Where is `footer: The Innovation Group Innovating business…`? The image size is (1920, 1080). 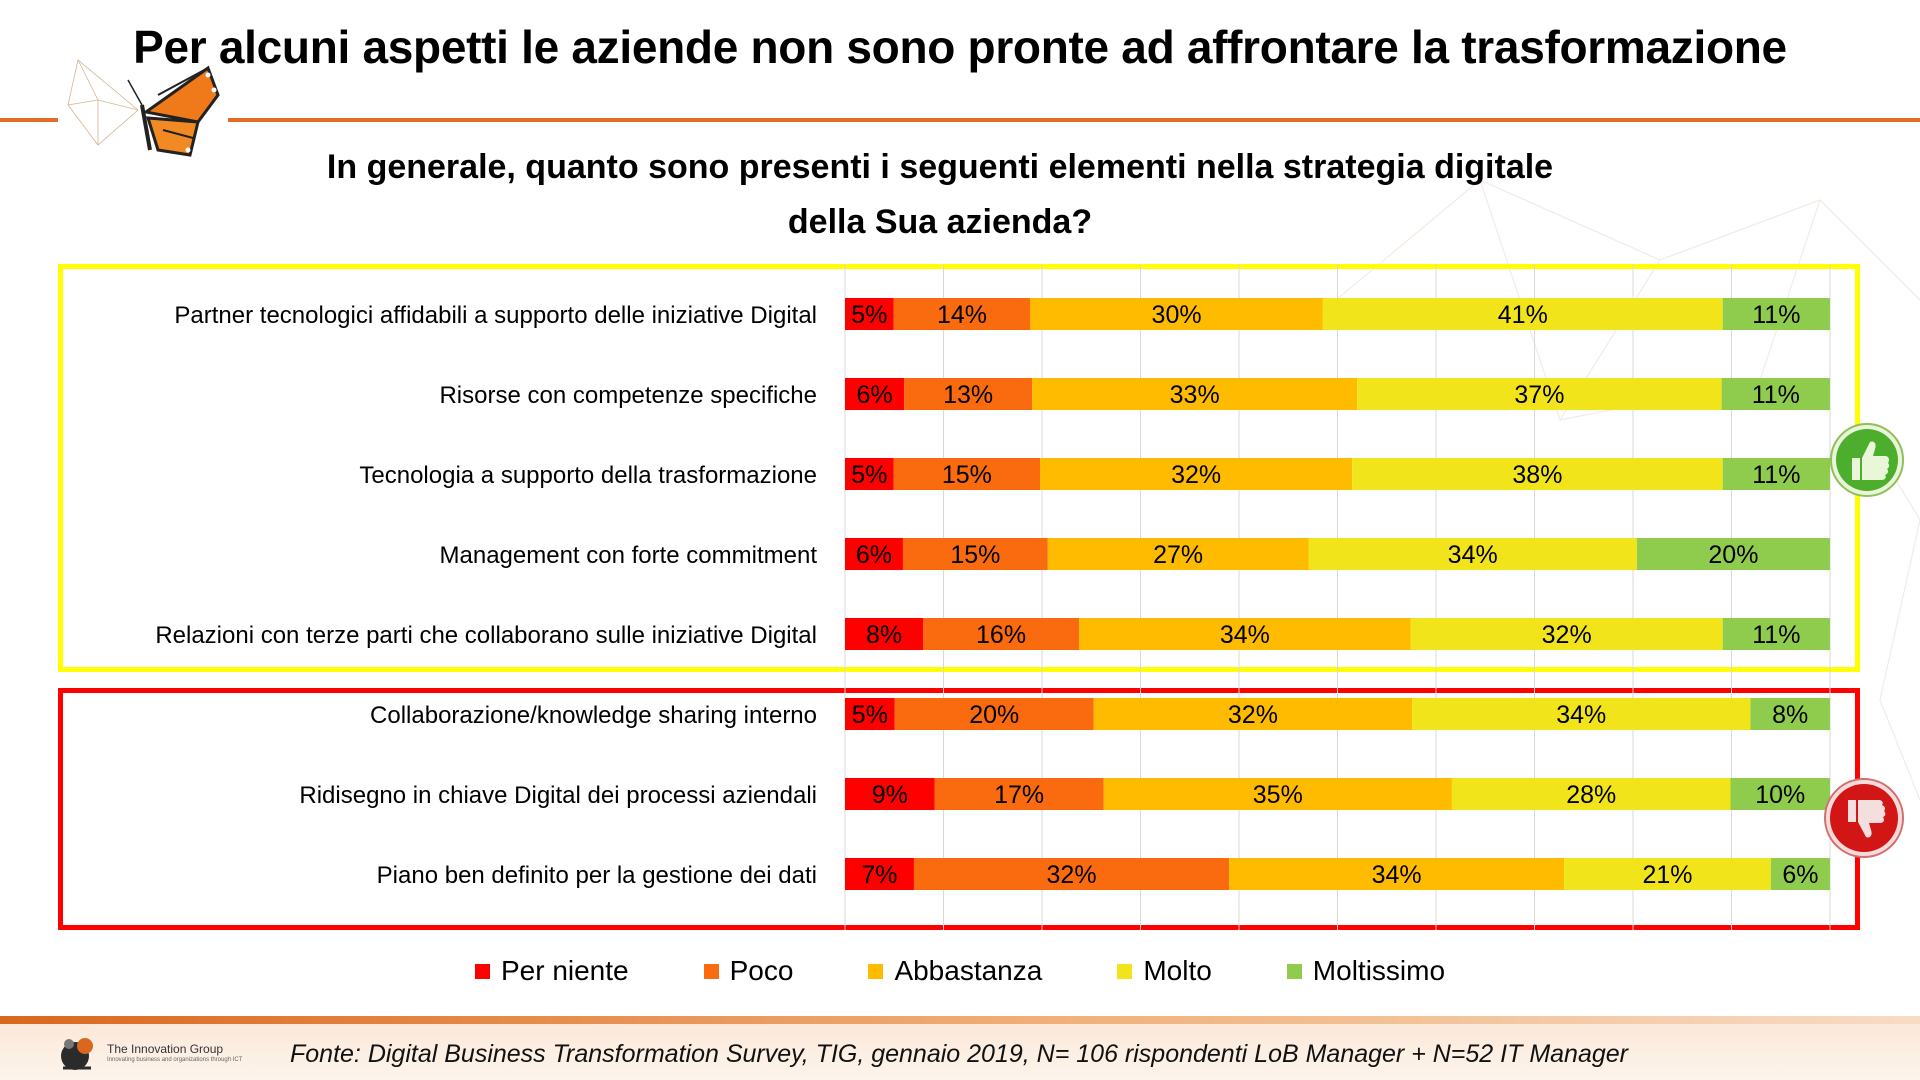
footer: The Innovation Group Innovating business… is located at coordinates (960, 1052).